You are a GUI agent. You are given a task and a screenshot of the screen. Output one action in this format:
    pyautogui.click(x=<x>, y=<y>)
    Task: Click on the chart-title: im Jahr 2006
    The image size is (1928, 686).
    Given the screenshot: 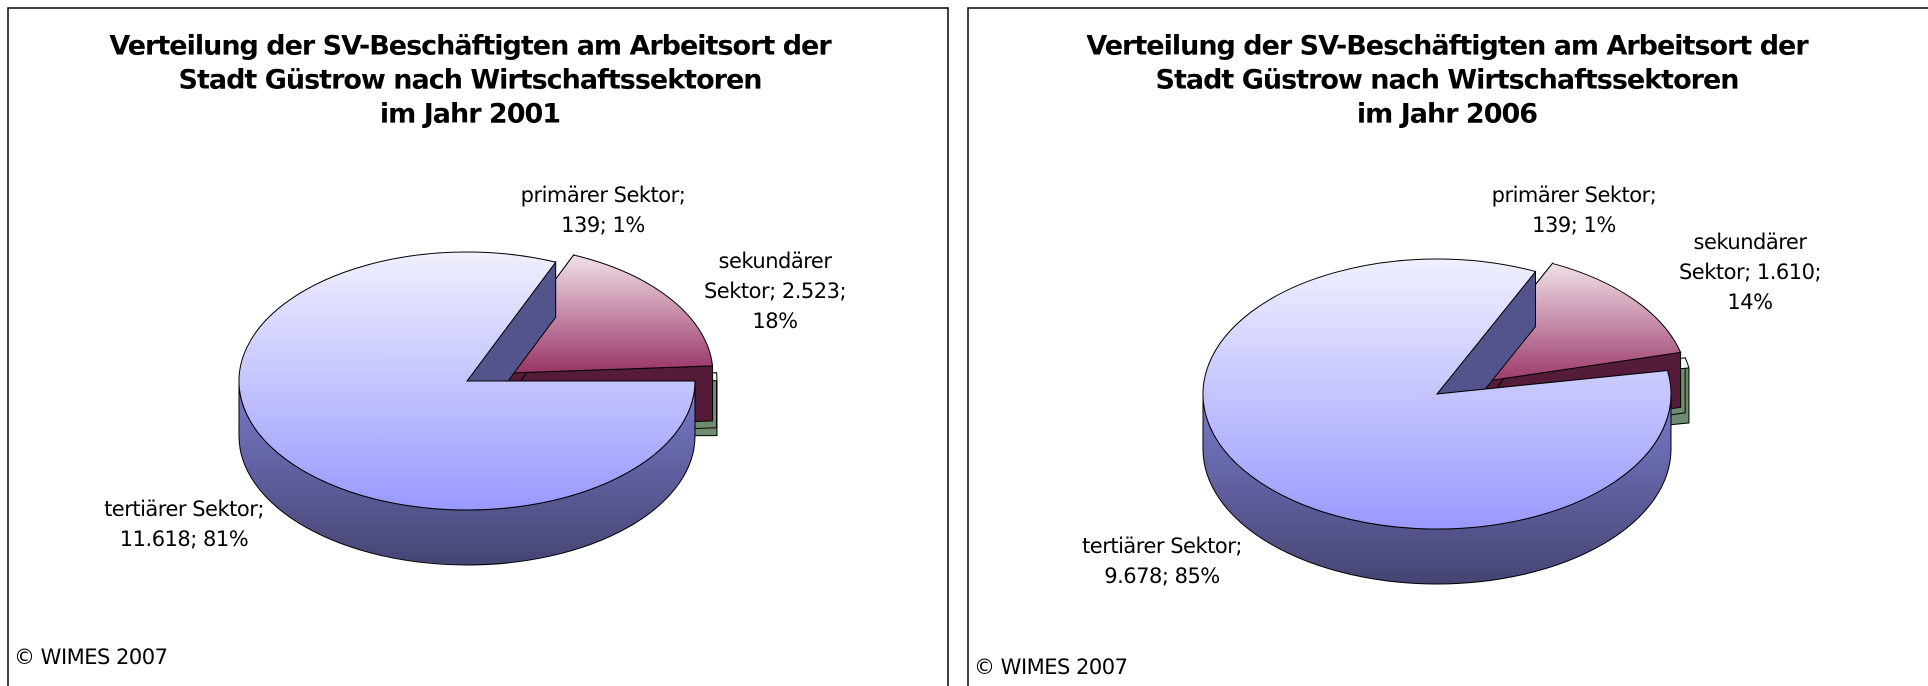 What is the action you would take?
    pyautogui.click(x=1447, y=114)
    